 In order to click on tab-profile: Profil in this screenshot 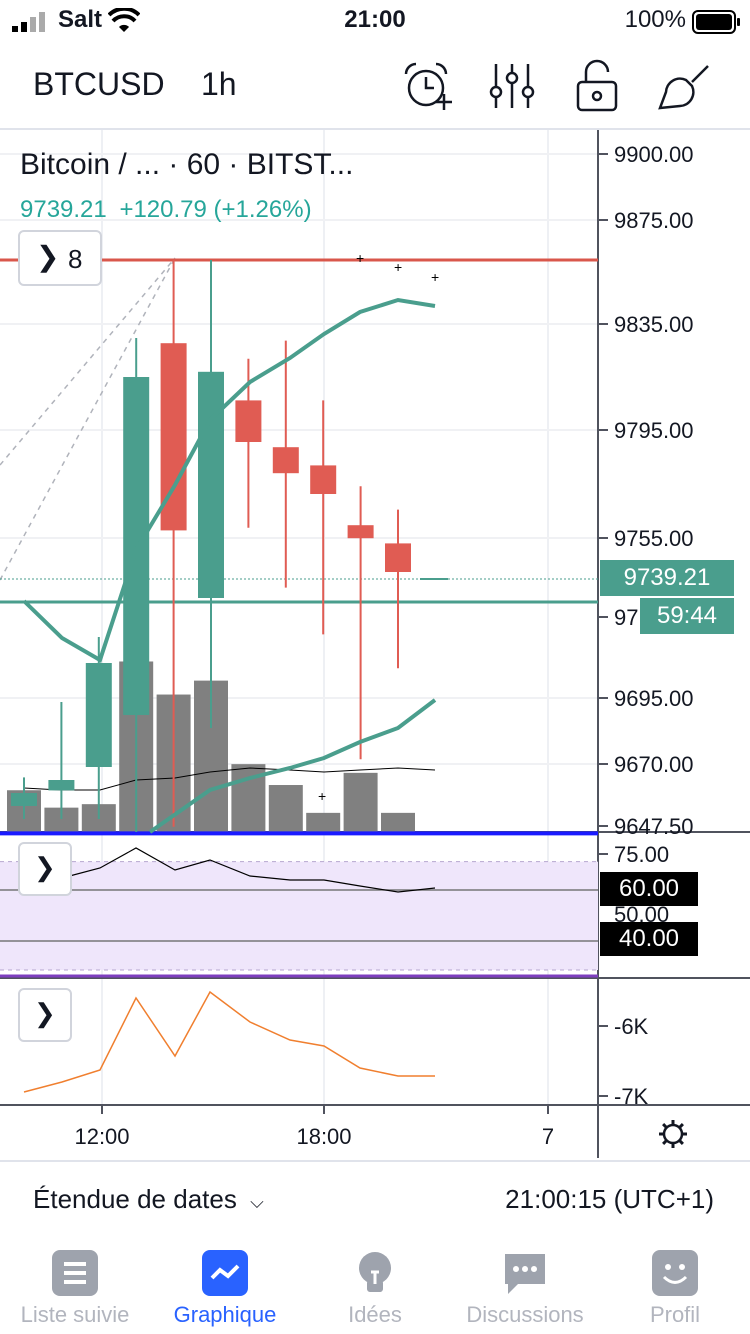, I will do `click(675, 1286)`.